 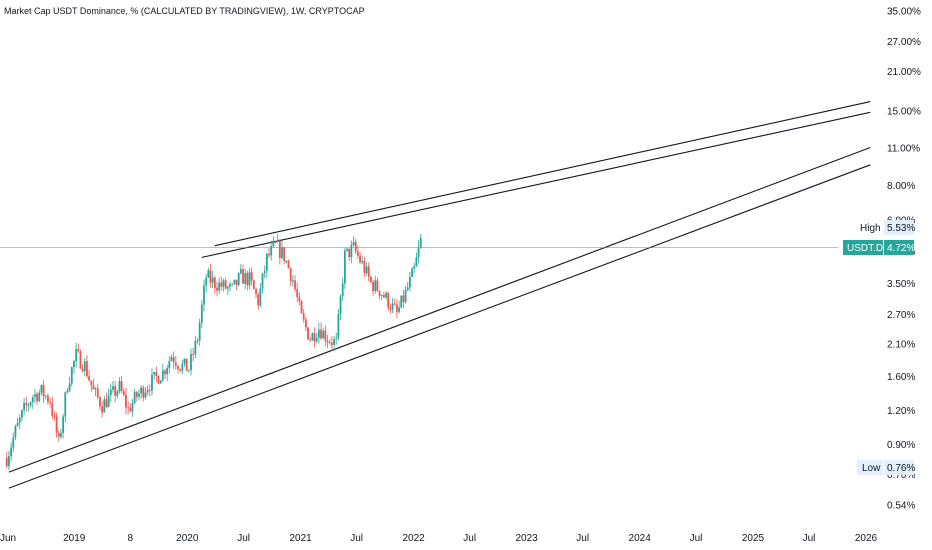 What do you see at coordinates (413, 538) in the screenshot?
I see `x-tick-label: 2022` at bounding box center [413, 538].